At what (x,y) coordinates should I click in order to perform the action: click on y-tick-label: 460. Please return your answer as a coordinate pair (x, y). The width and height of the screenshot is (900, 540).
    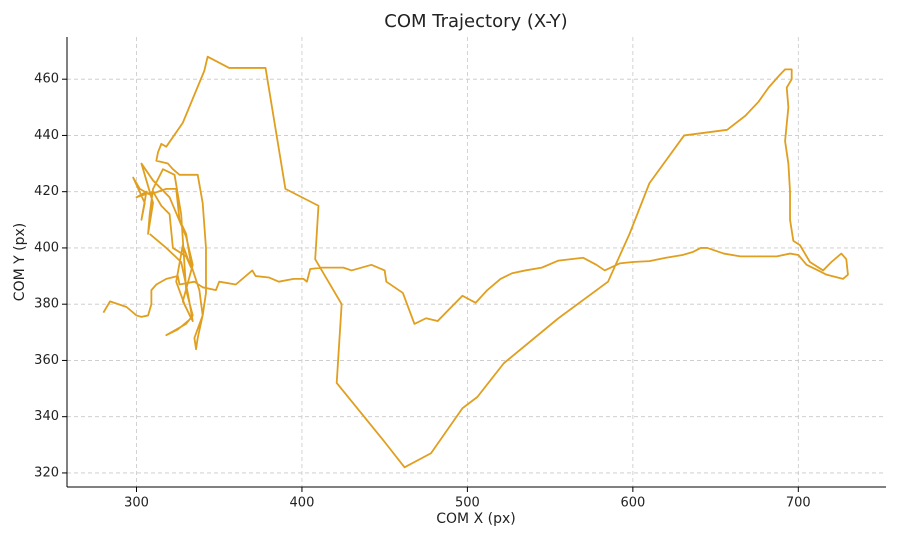
    Looking at the image, I should click on (46, 79).